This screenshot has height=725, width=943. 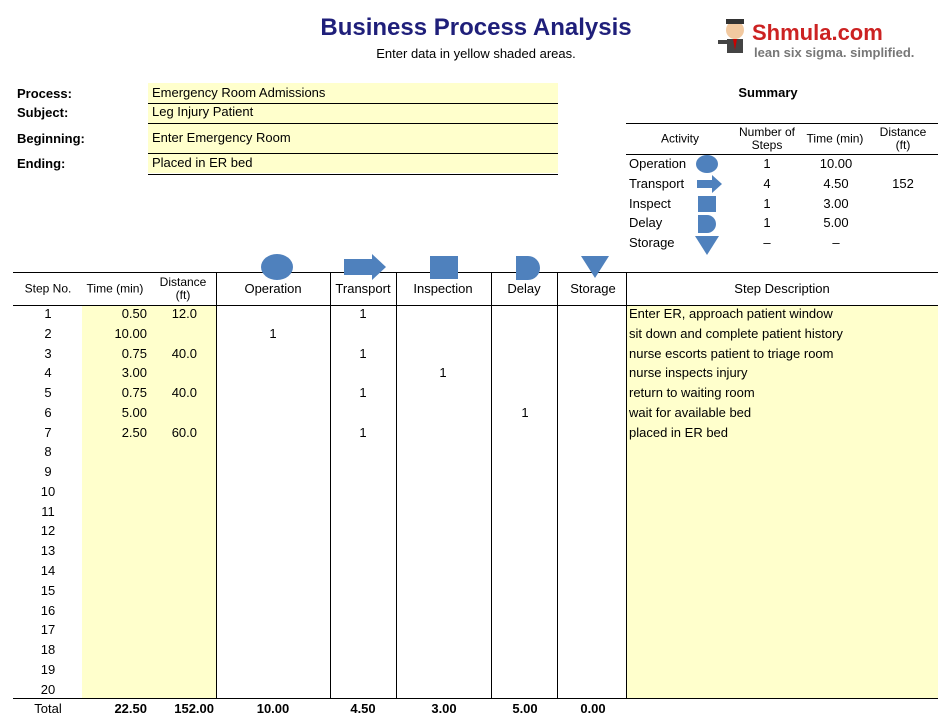 What do you see at coordinates (476, 53) in the screenshot?
I see `subtitle: Enter data in yellow shaded areas.` at bounding box center [476, 53].